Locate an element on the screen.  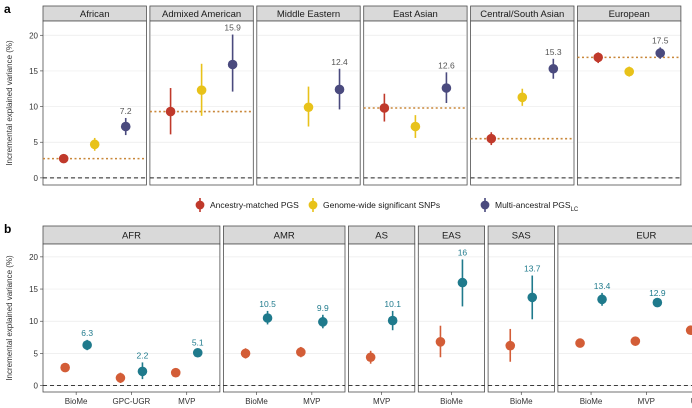
value-label: 17.5 is located at coordinates (660, 40).